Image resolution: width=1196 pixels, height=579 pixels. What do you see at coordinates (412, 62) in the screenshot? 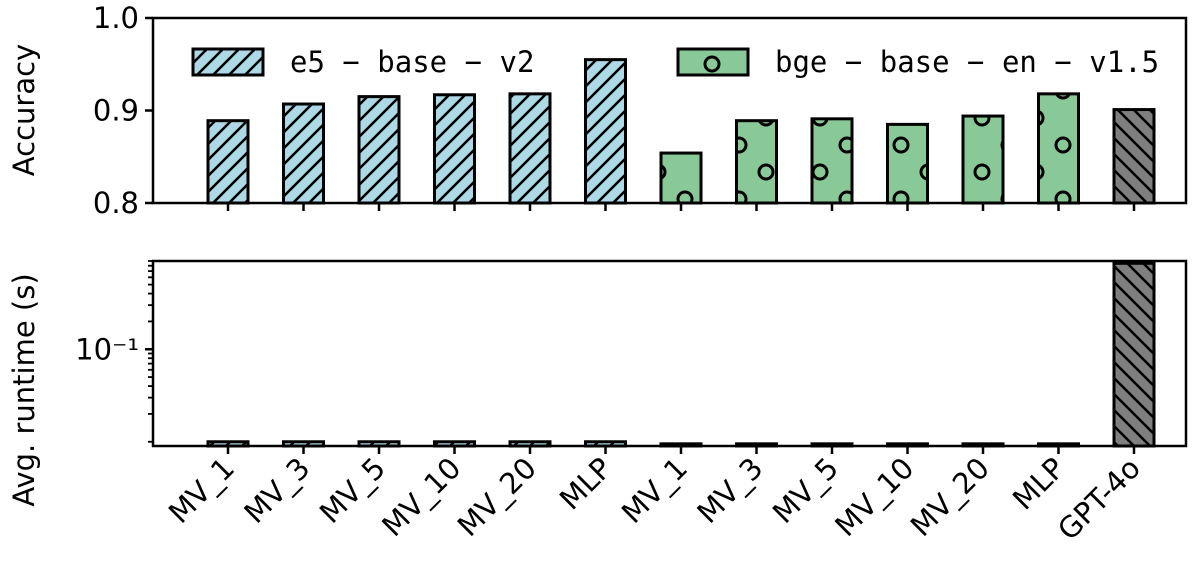
I see `legend-label: e5 − base − v2` at bounding box center [412, 62].